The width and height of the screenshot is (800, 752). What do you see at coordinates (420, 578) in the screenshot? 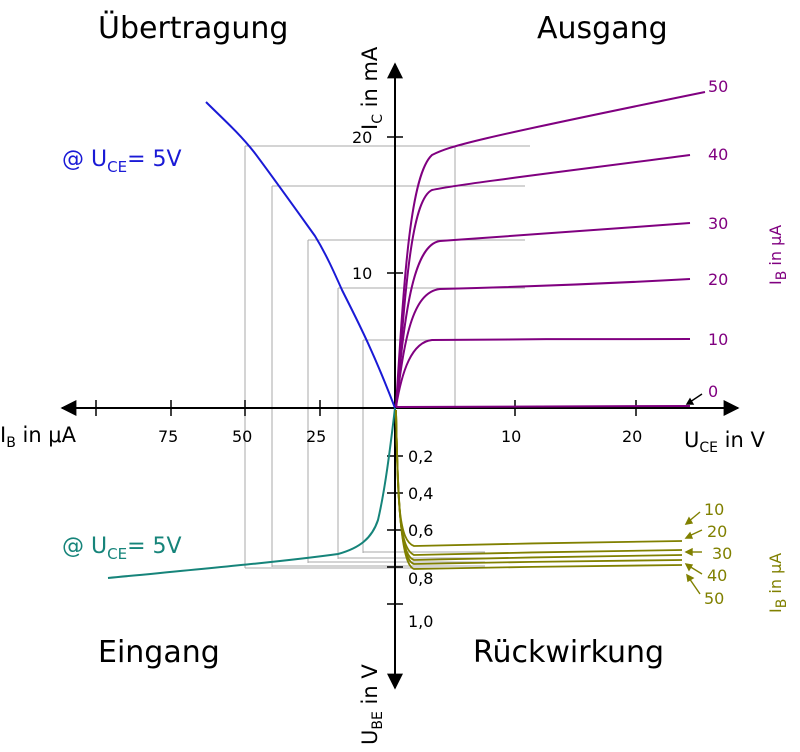
I see `ube-tick-0-8: 0,8` at bounding box center [420, 578].